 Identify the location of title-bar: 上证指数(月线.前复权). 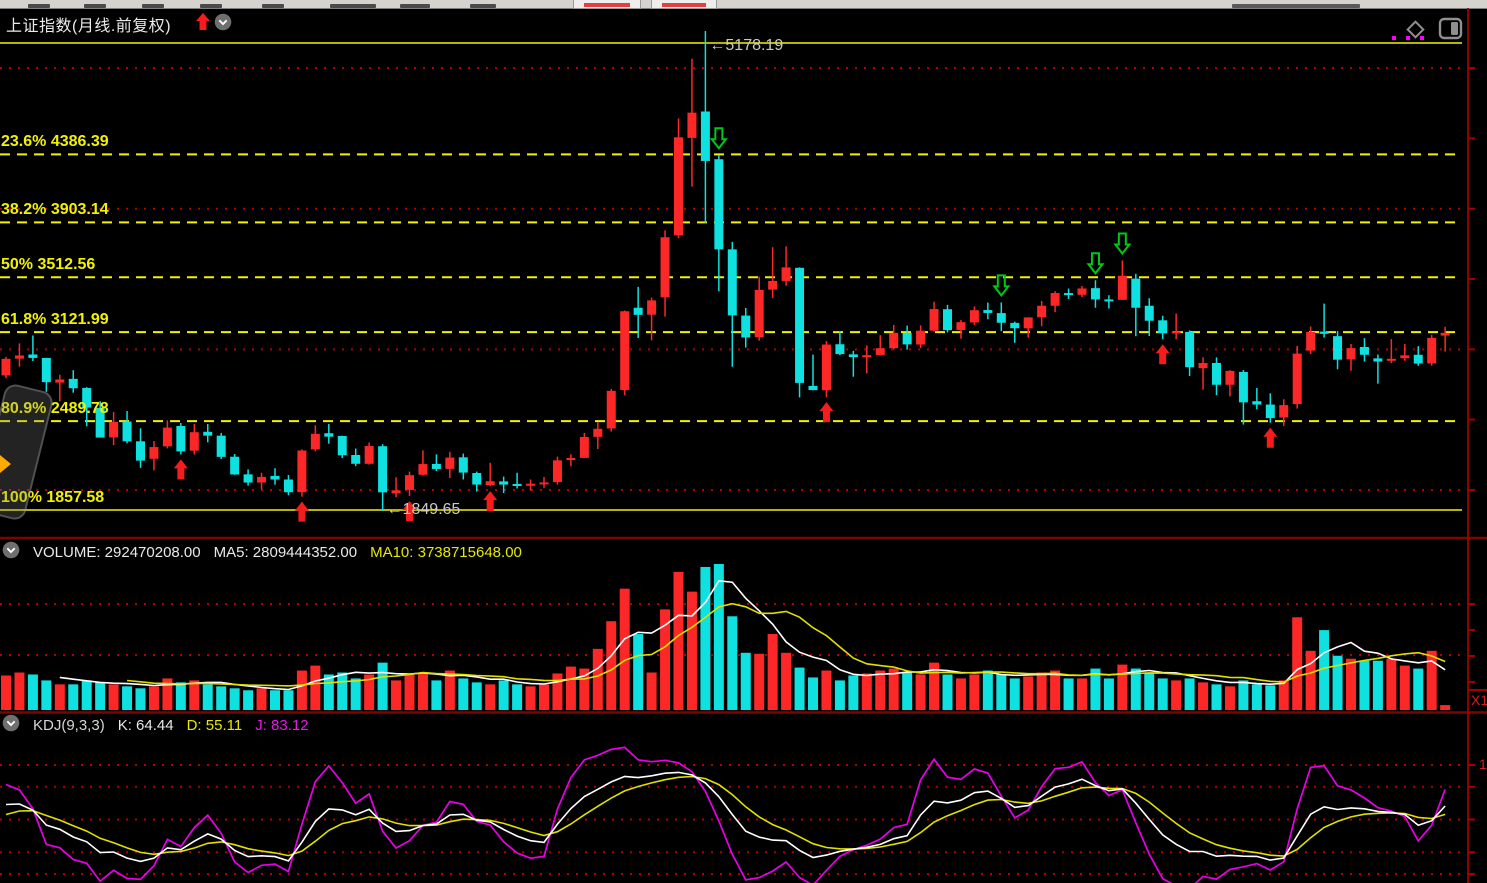
(743, 22).